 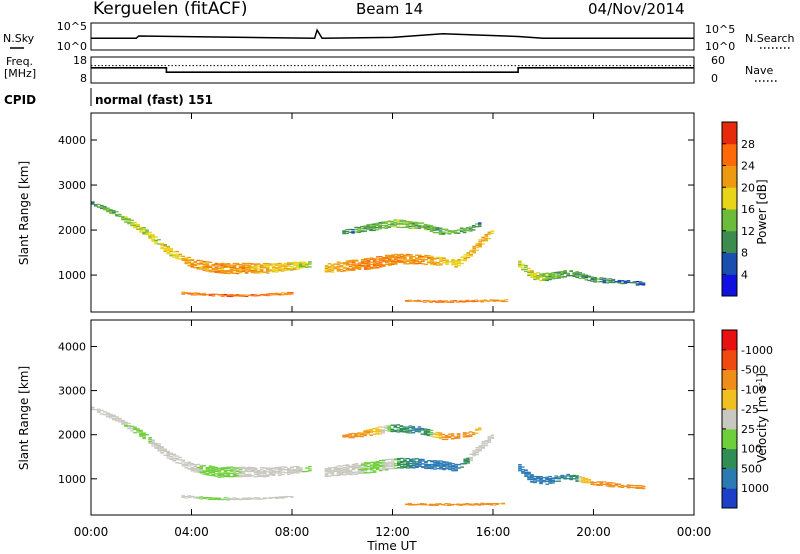 What do you see at coordinates (72, 346) in the screenshot?
I see `velocity-range-label: 4000` at bounding box center [72, 346].